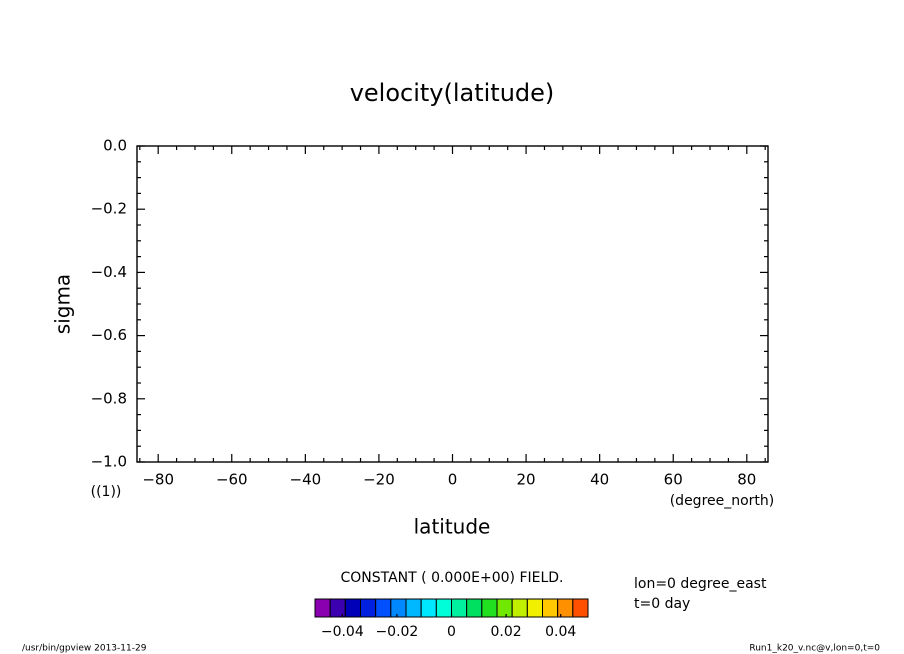 The width and height of the screenshot is (904, 654). I want to click on x-tick-label: −40, so click(306, 480).